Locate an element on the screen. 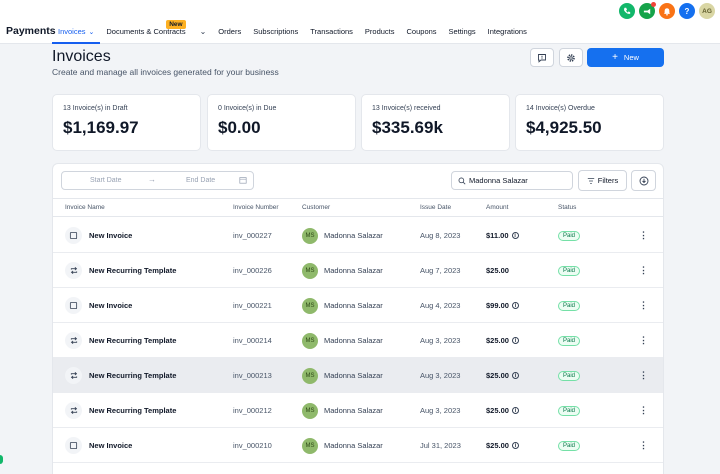 The width and height of the screenshot is (720, 474). avatar: AG is located at coordinates (707, 11).